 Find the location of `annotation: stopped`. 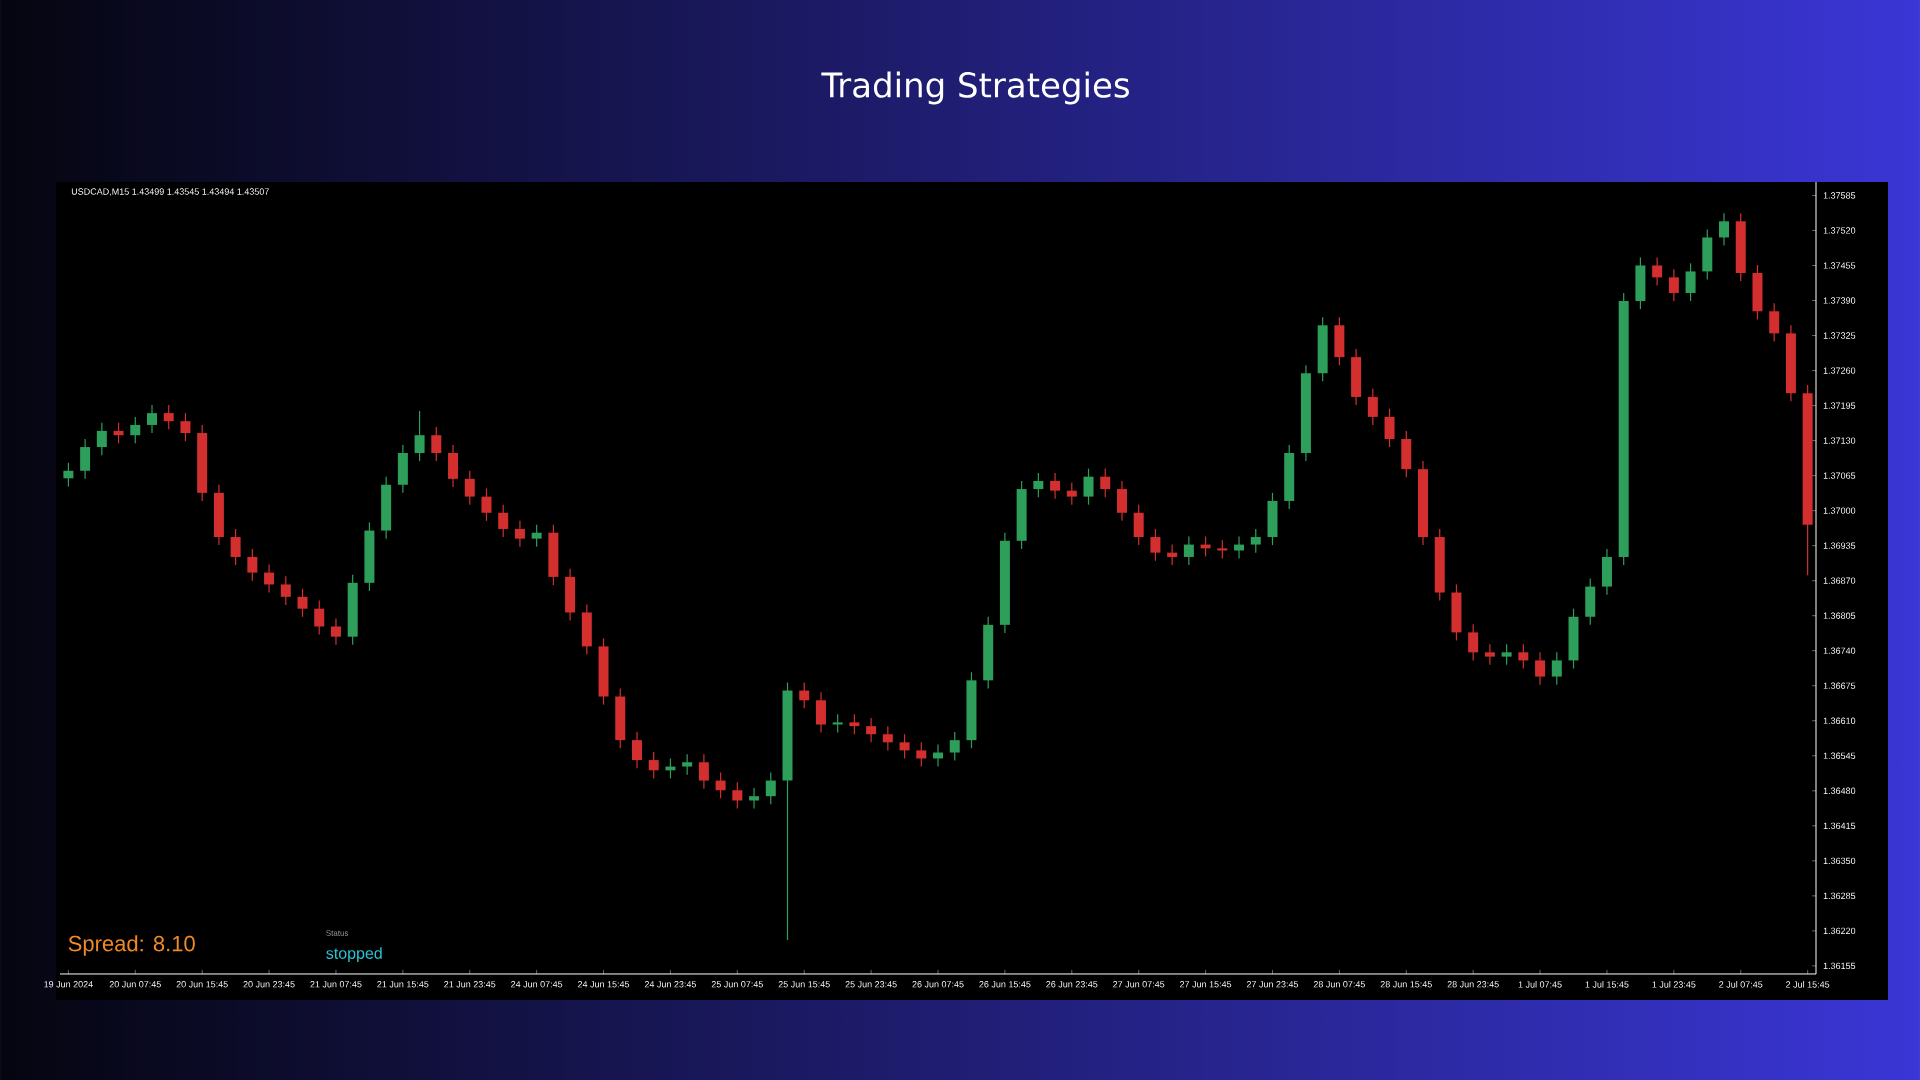

annotation: stopped is located at coordinates (354, 955).